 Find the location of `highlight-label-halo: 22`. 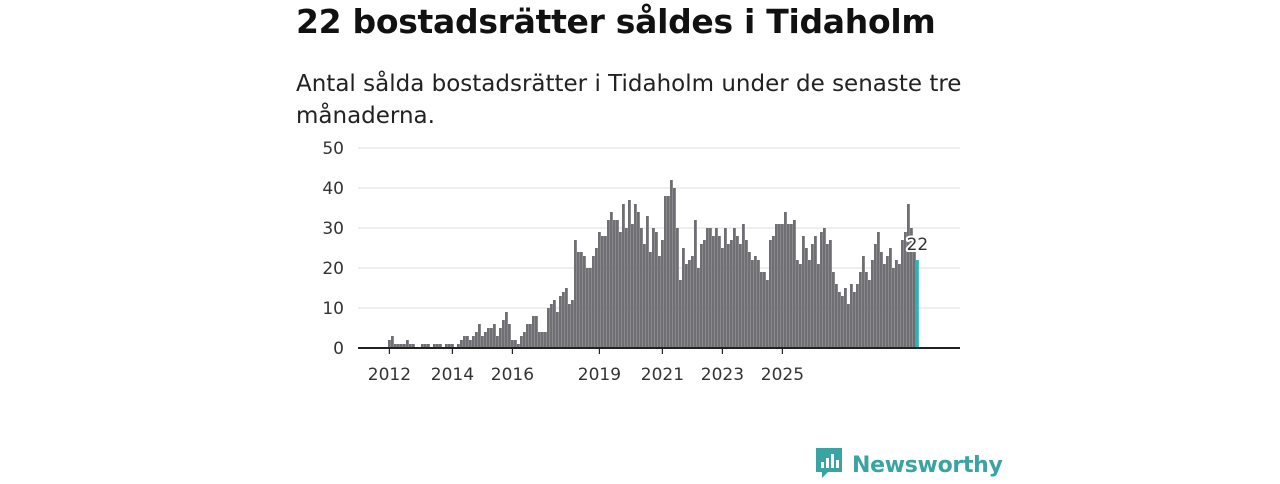

highlight-label-halo: 22 is located at coordinates (918, 245).